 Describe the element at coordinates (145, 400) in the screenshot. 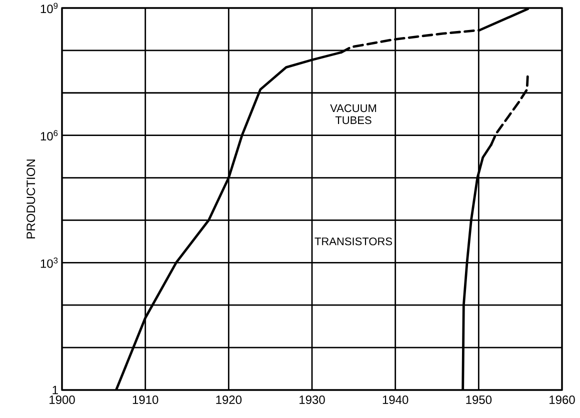

I see `x-tick-label: 1910` at that location.